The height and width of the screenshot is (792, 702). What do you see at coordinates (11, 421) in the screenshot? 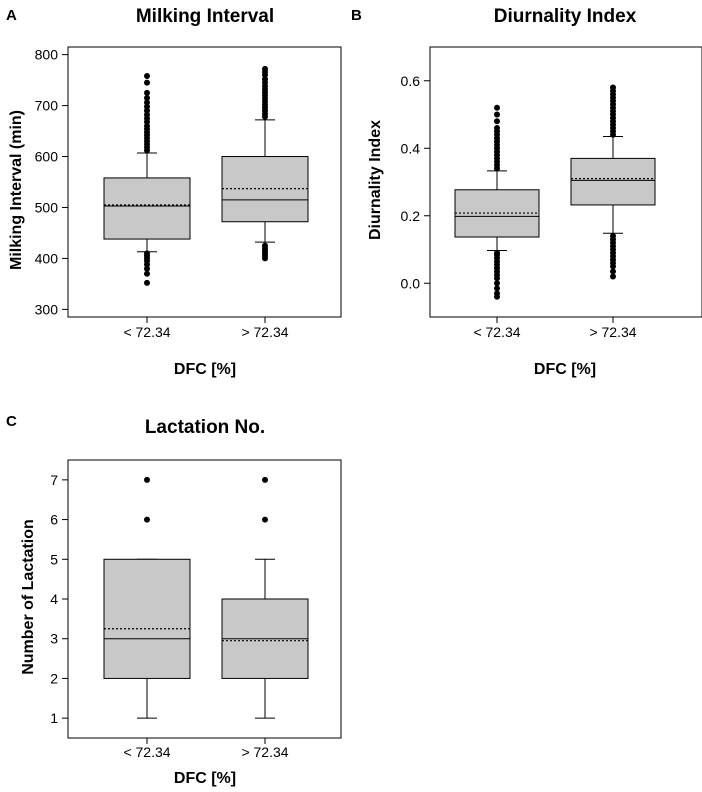
I see `panel-letter-c: C` at bounding box center [11, 421].